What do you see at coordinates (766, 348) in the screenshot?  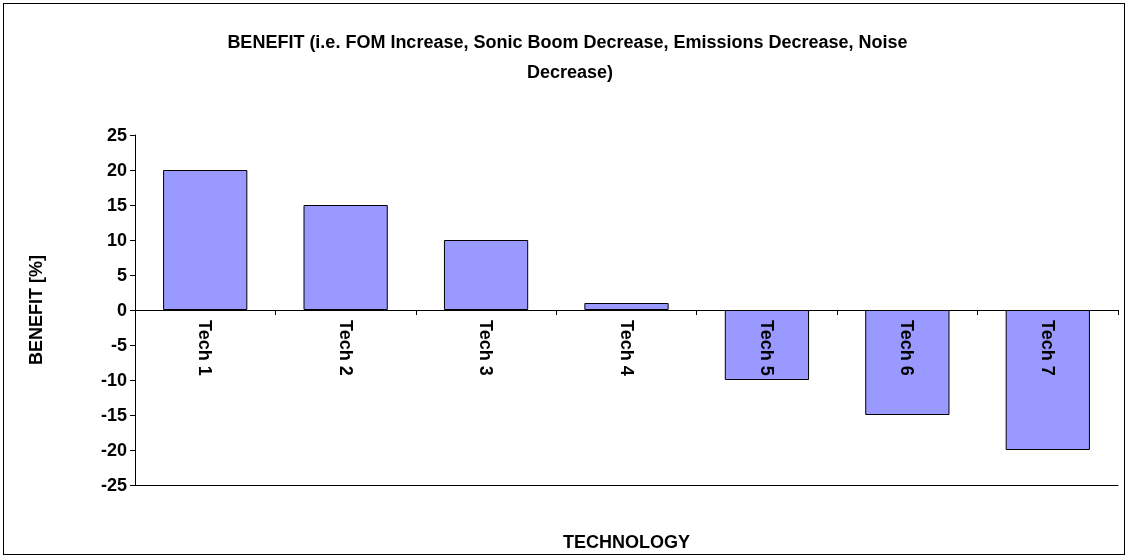 I see `x-tick-label: Tech 5` at bounding box center [766, 348].